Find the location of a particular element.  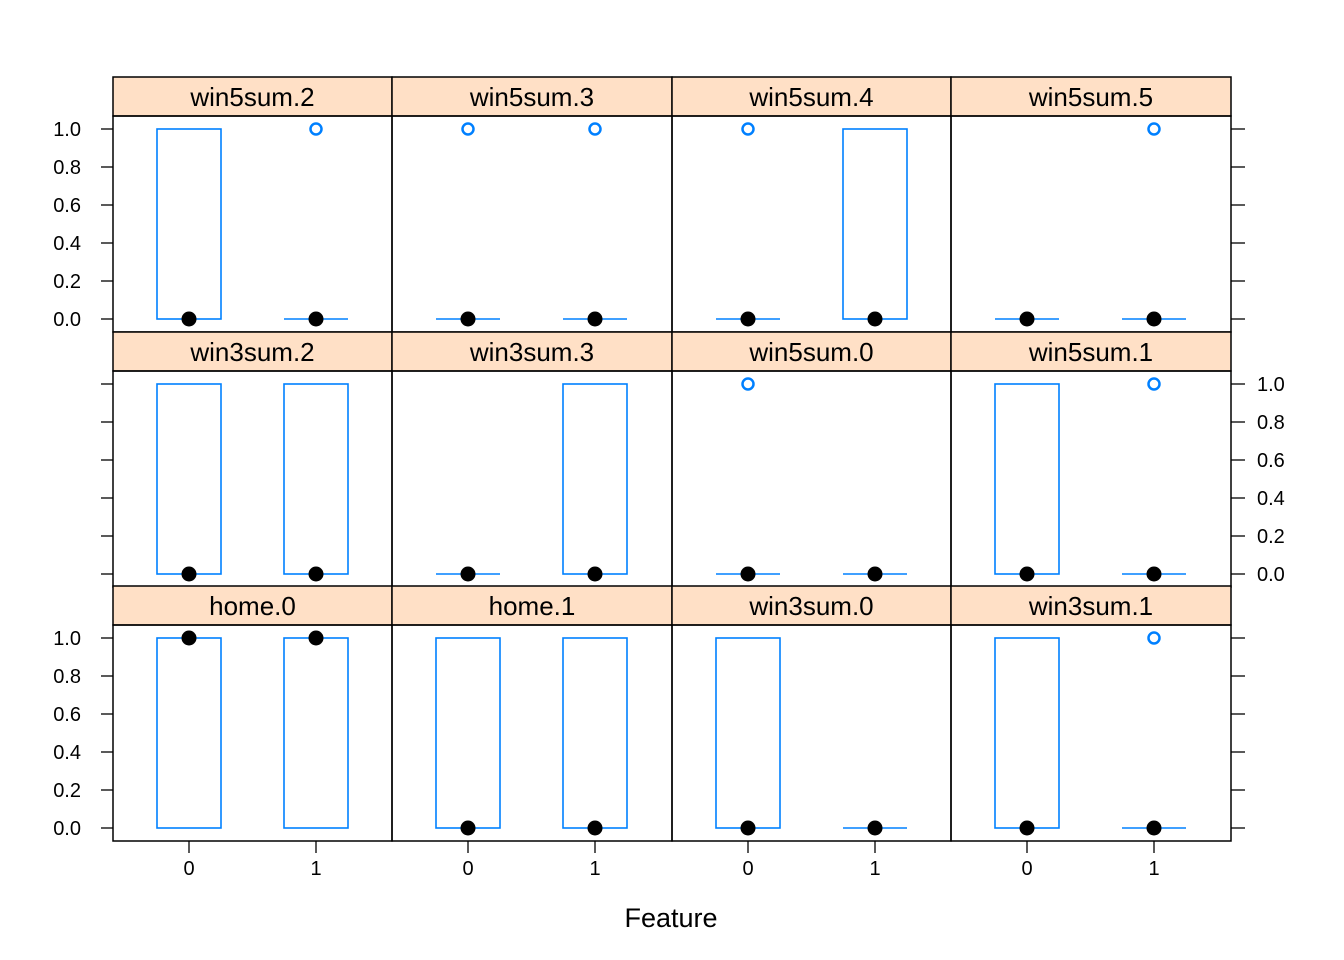

box-win3sum.2-0 is located at coordinates (189, 479).